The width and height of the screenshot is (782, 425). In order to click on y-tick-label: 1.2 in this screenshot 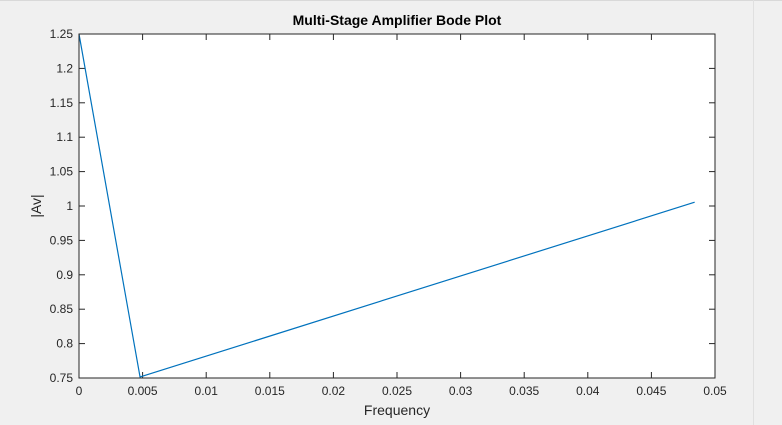, I will do `click(64, 68)`.